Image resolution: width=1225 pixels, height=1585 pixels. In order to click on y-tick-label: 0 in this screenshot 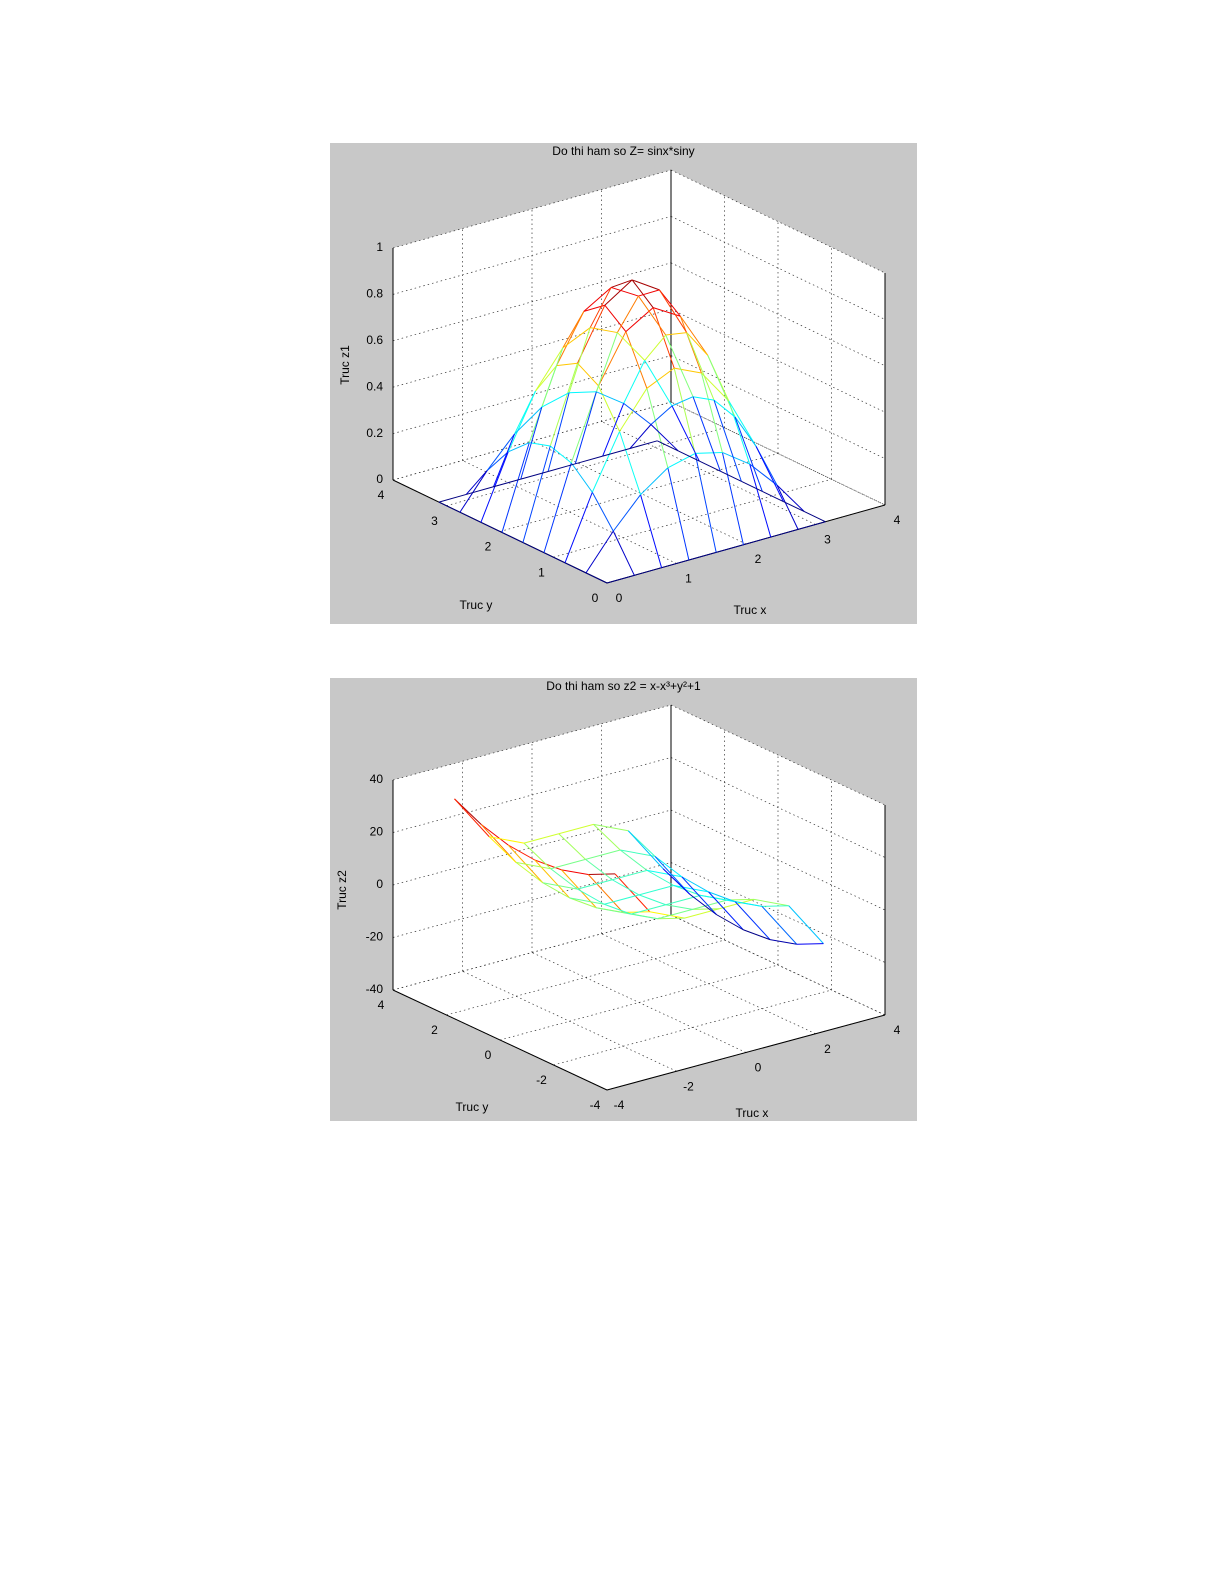, I will do `click(488, 1055)`.